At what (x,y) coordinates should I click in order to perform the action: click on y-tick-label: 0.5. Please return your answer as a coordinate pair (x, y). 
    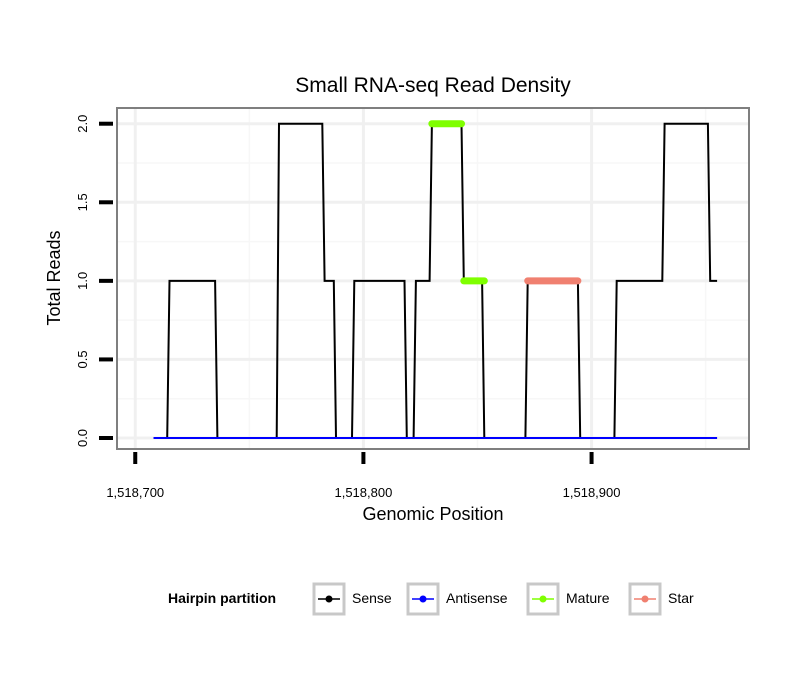
    Looking at the image, I should click on (82, 359).